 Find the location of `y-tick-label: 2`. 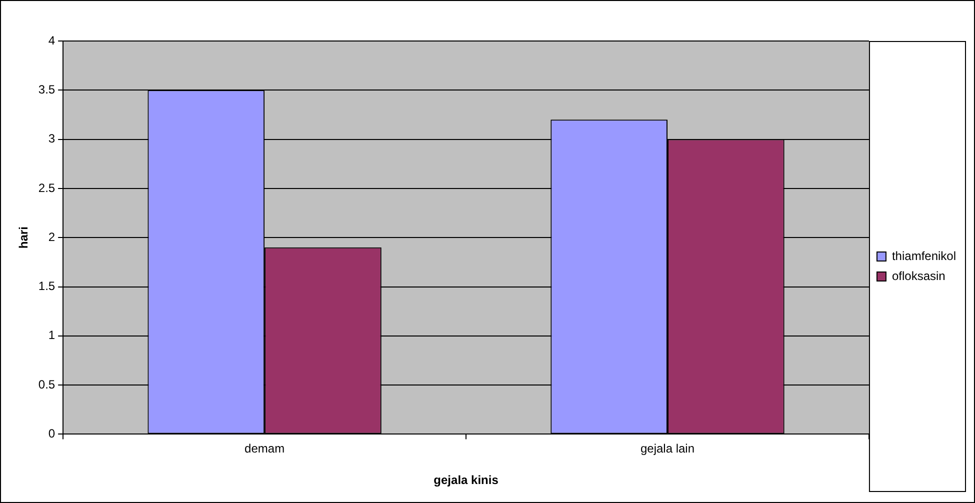

y-tick-label: 2 is located at coordinates (52, 237).